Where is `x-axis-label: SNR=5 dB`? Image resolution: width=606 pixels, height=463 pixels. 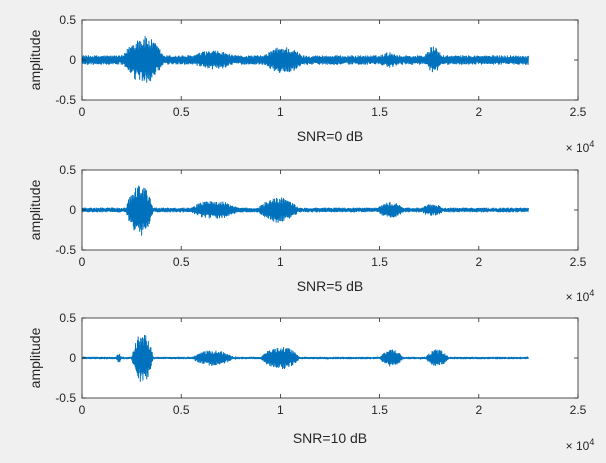 x-axis-label: SNR=5 dB is located at coordinates (330, 286).